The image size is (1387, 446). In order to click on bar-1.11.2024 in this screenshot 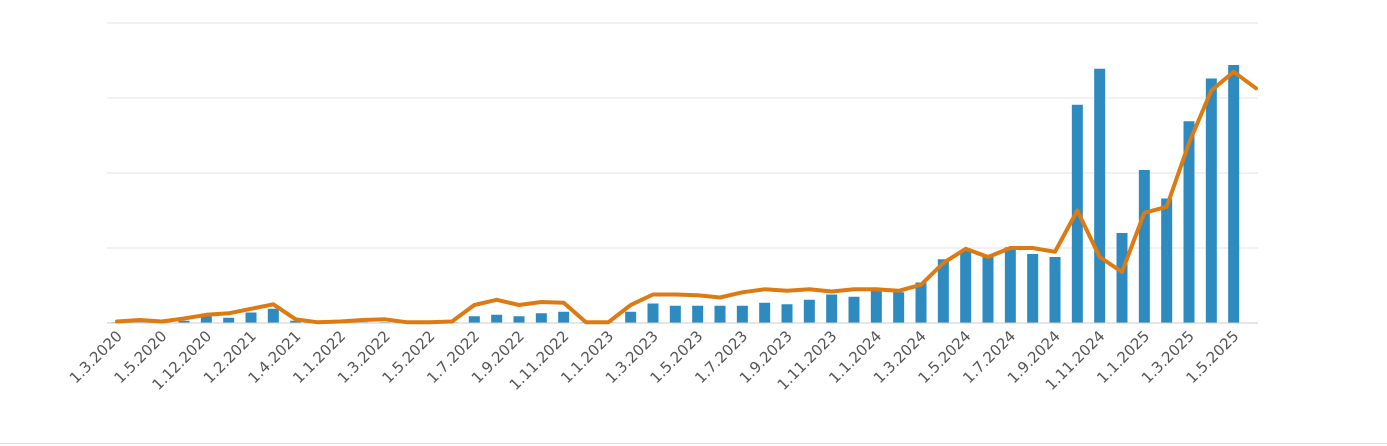, I will do `click(1100, 195)`.